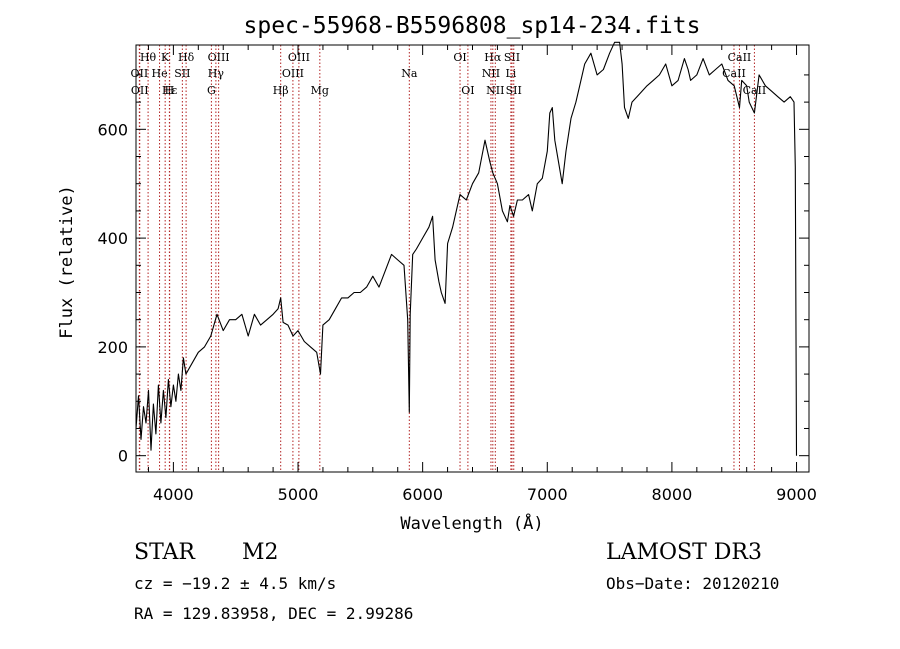  What do you see at coordinates (170, 90) in the screenshot?
I see `line-label-h: H` at bounding box center [170, 90].